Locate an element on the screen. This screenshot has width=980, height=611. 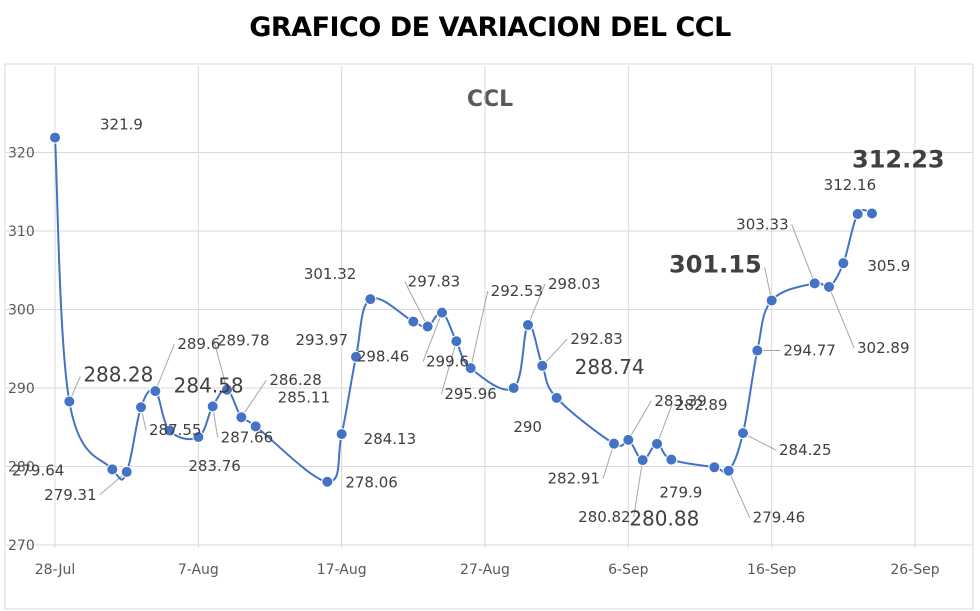
y-tick-label: 320 is located at coordinates (21, 154).